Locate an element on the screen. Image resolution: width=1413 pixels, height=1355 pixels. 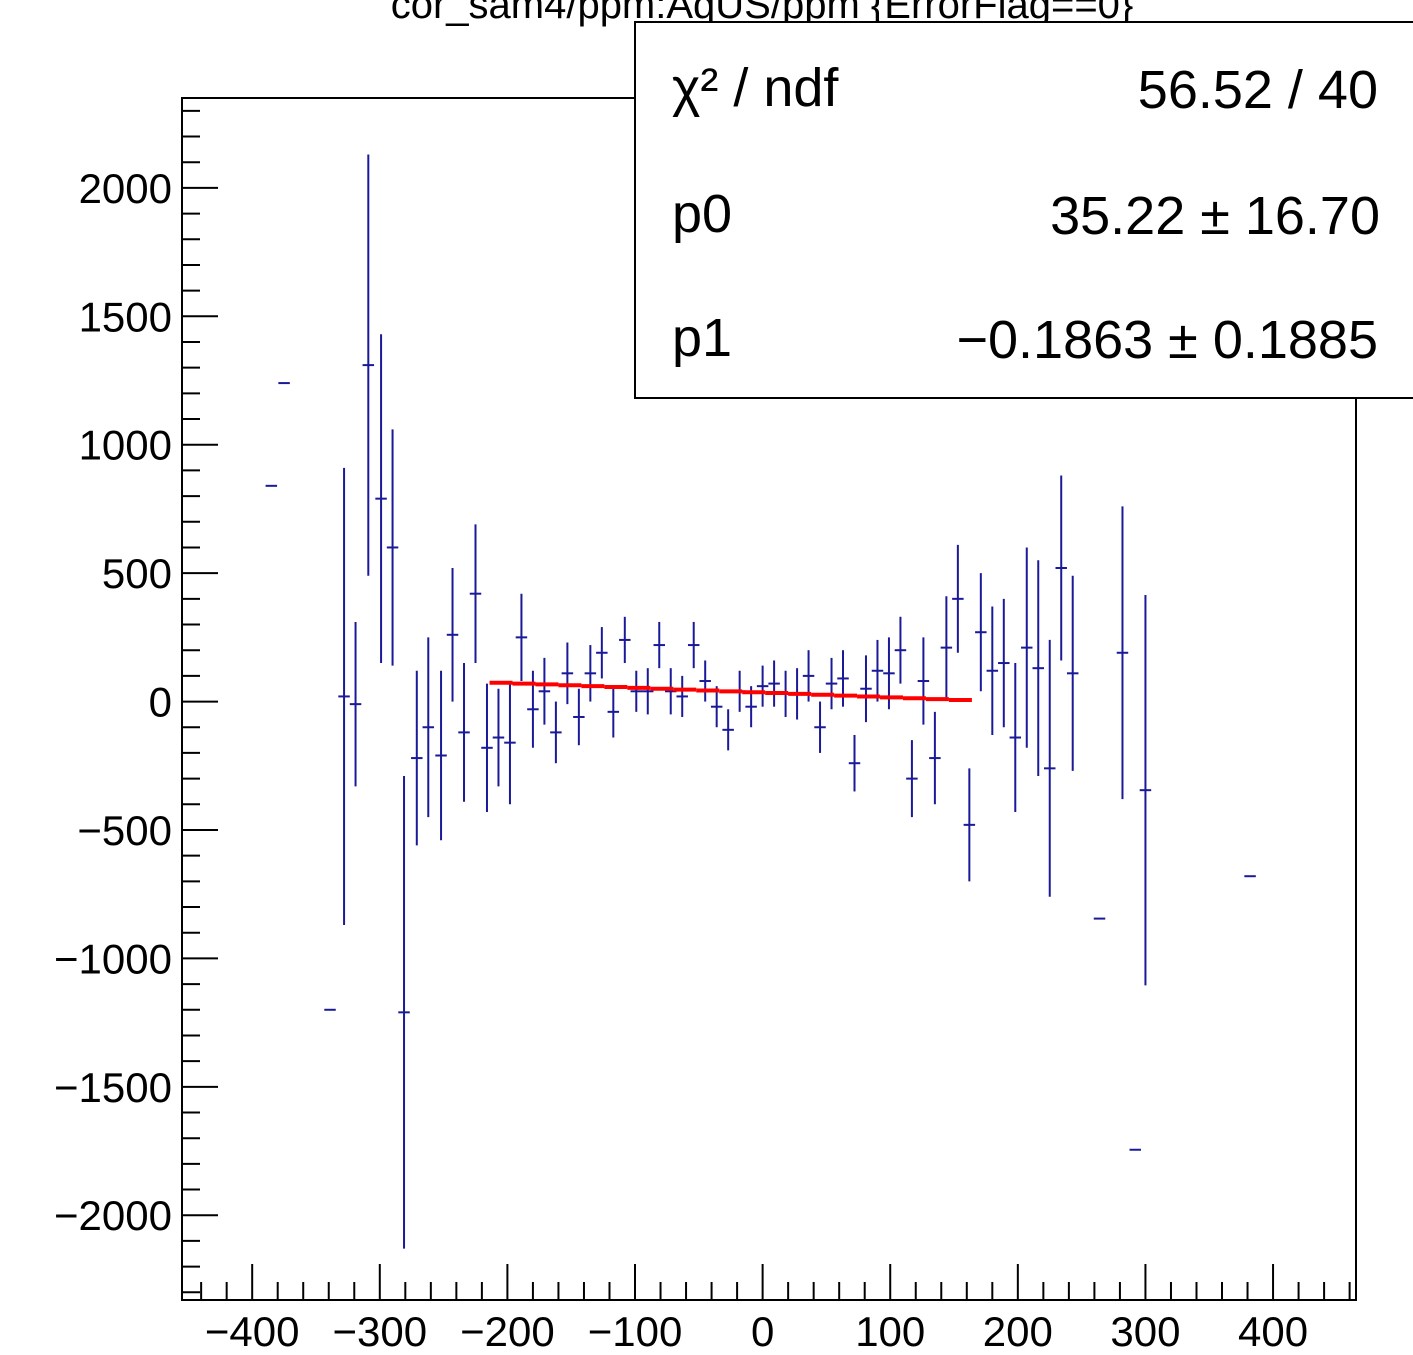
x-tick-label: 0 is located at coordinates (762, 1331).